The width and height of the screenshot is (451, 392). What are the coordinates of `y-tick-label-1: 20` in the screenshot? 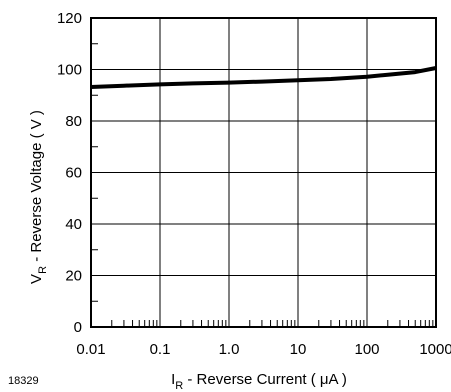 It's located at (73, 276).